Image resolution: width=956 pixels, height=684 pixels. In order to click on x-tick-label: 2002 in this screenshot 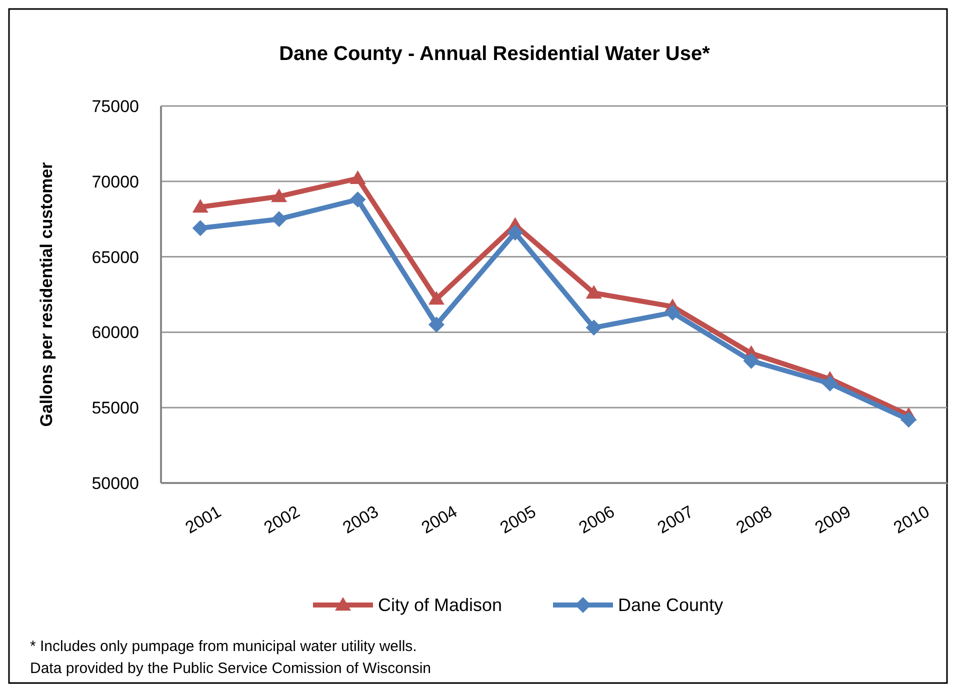, I will do `click(282, 520)`.